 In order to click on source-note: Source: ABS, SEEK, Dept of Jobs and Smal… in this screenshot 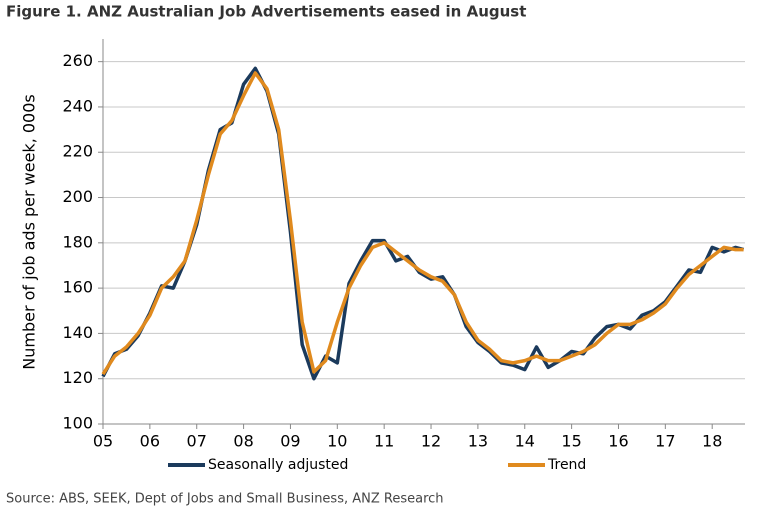, I will do `click(225, 499)`.